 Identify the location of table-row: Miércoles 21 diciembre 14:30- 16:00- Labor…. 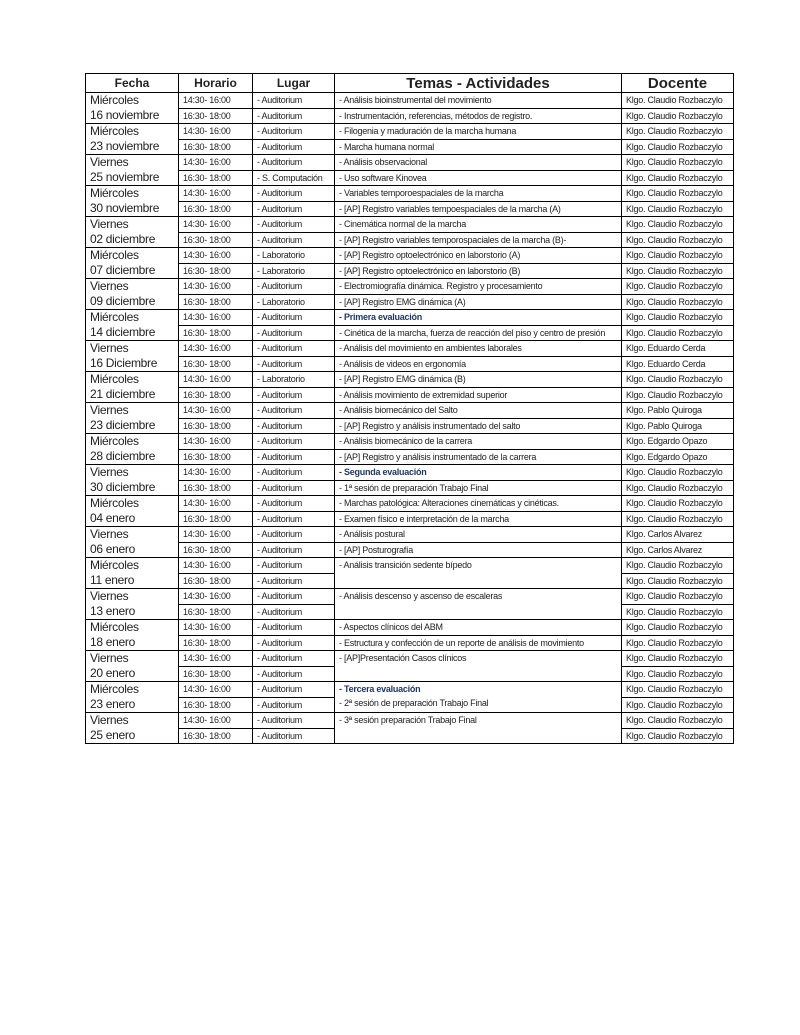
(409, 387).